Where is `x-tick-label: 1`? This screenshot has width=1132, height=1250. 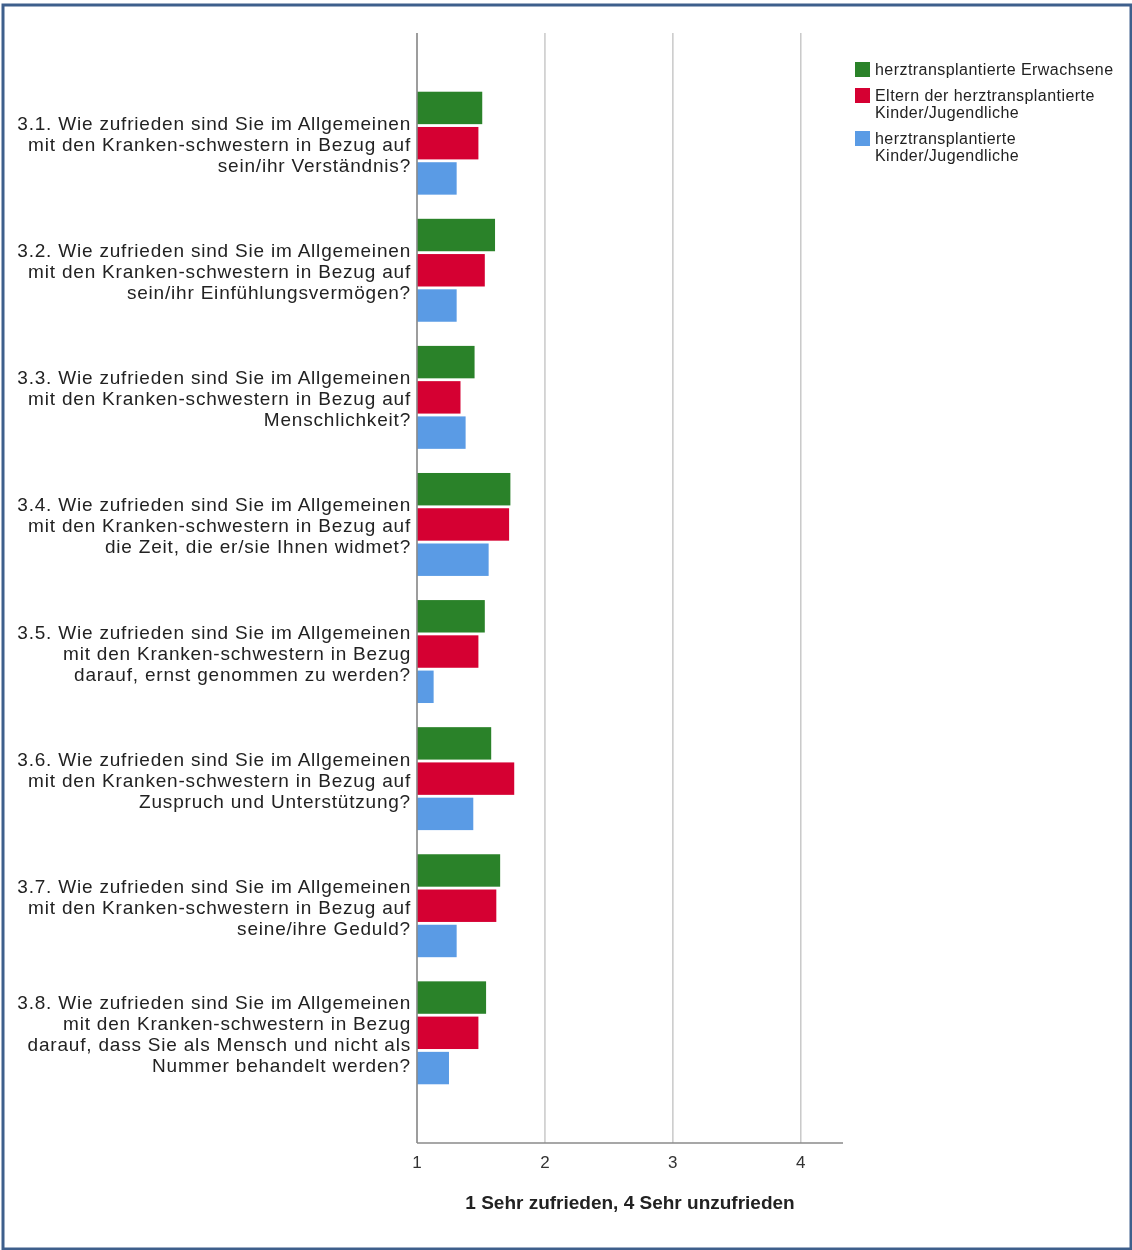 x-tick-label: 1 is located at coordinates (417, 1162).